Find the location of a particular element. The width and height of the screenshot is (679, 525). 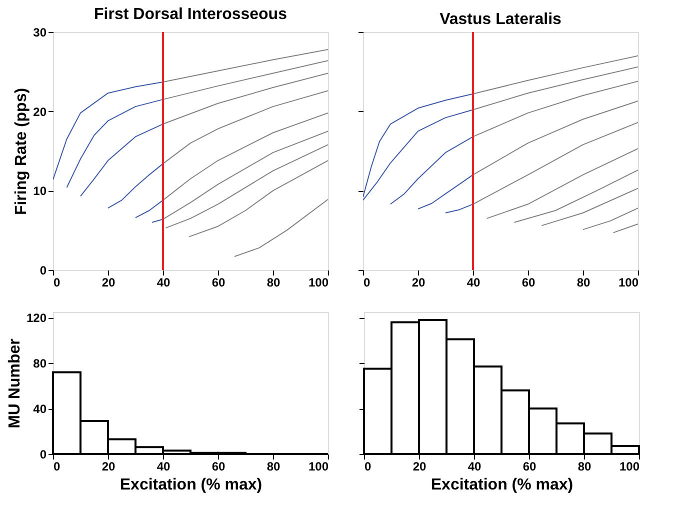

chart-title: Vastus Lateralis is located at coordinates (501, 19).